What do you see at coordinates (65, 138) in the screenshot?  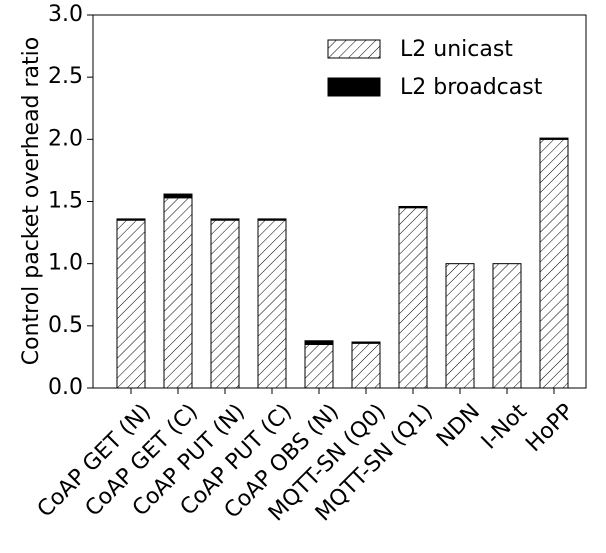 I see `y-tick-label: 2.0` at bounding box center [65, 138].